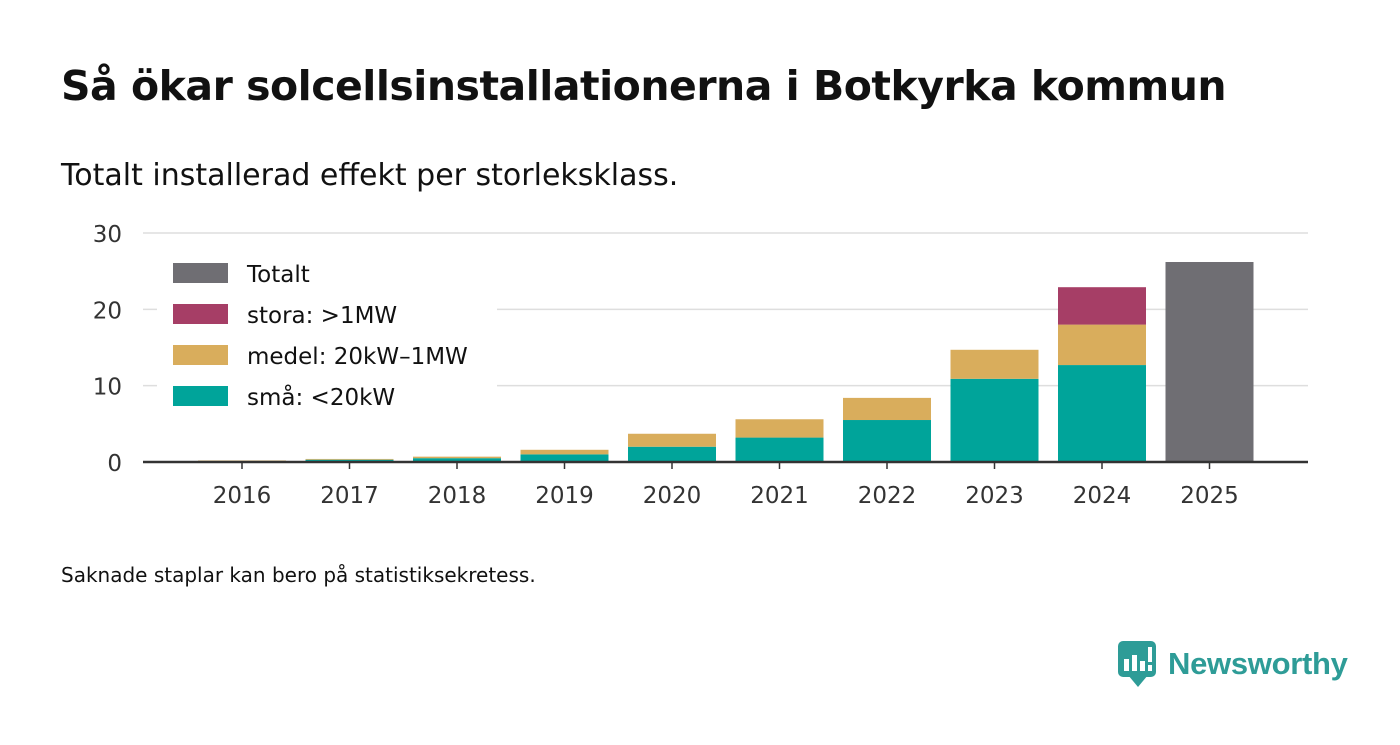 This screenshot has width=1400, height=745. What do you see at coordinates (1258, 663) in the screenshot?
I see `brand-name: Newsworthy` at bounding box center [1258, 663].